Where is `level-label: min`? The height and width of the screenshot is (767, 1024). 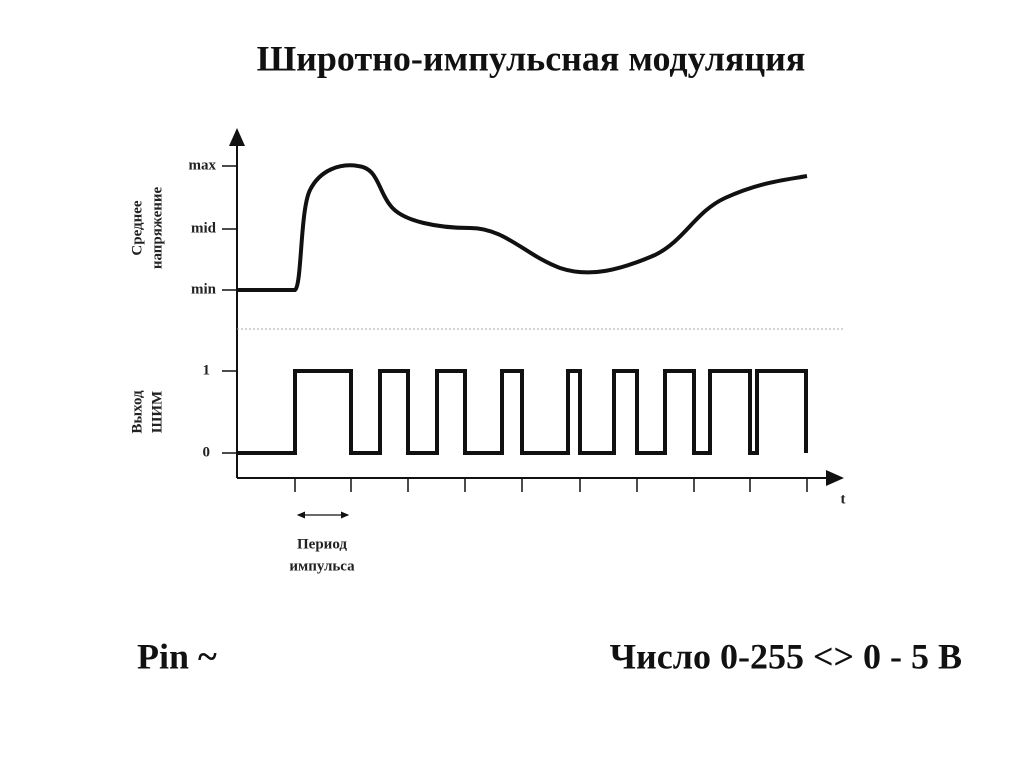
level-label: min is located at coordinates (204, 289).